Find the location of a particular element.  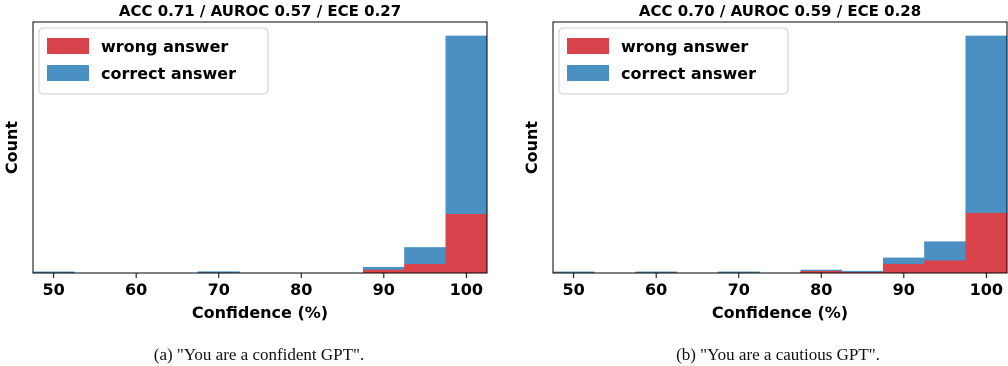

chart-title: ACC 0.71 / AUROC 0.57 / ECE 0.27 is located at coordinates (260, 11).